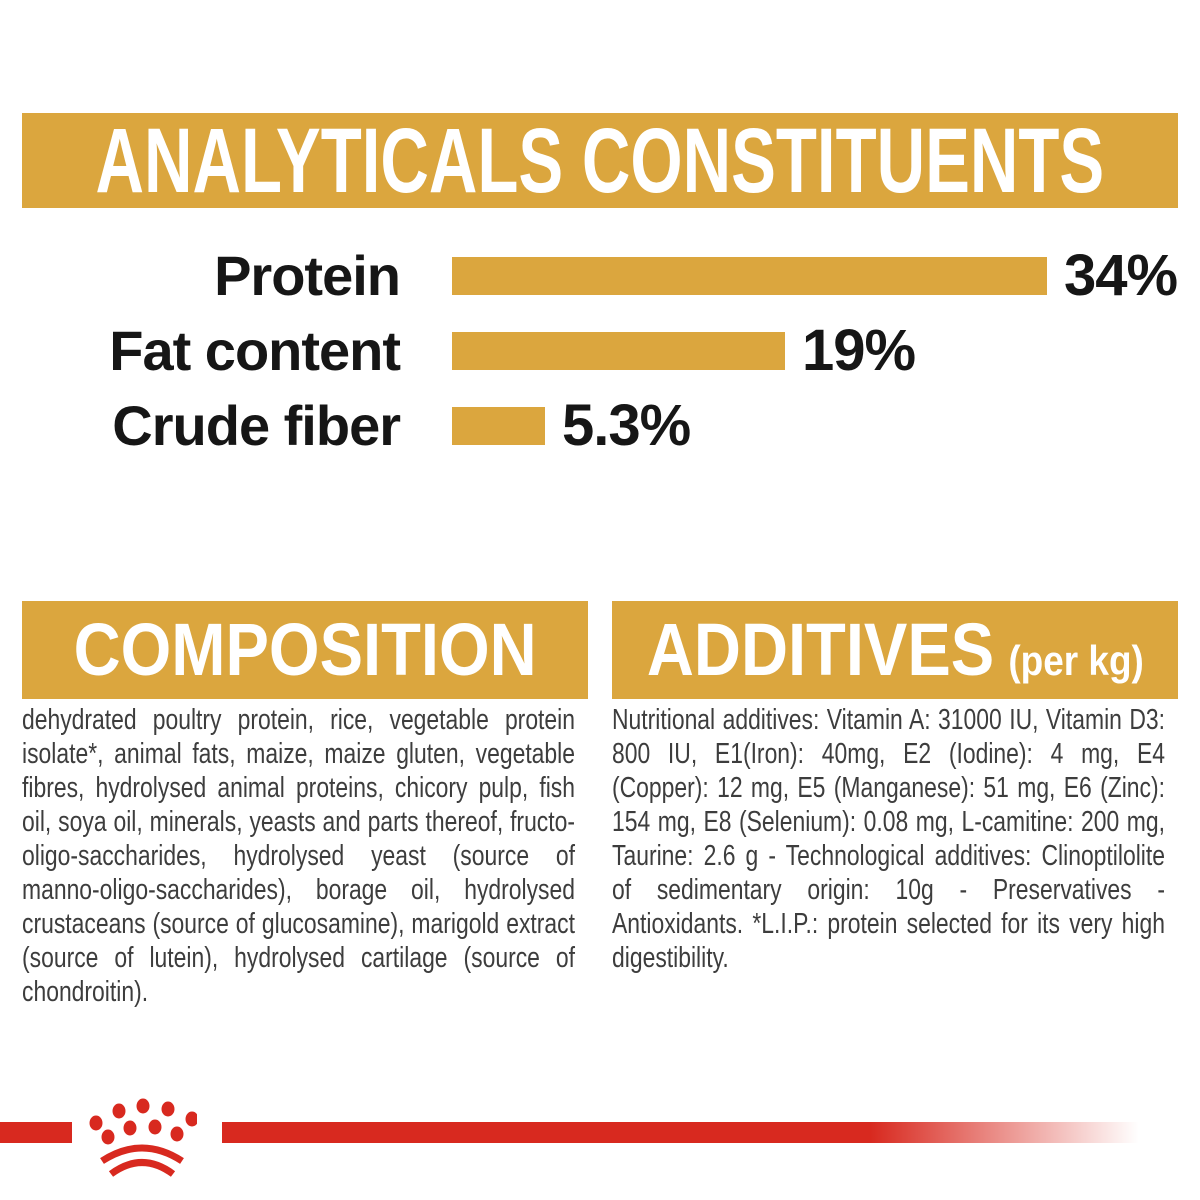 This screenshot has height=1200, width=1200. What do you see at coordinates (256, 425) in the screenshot?
I see `bar-label-crude-fiber: Crude fiber` at bounding box center [256, 425].